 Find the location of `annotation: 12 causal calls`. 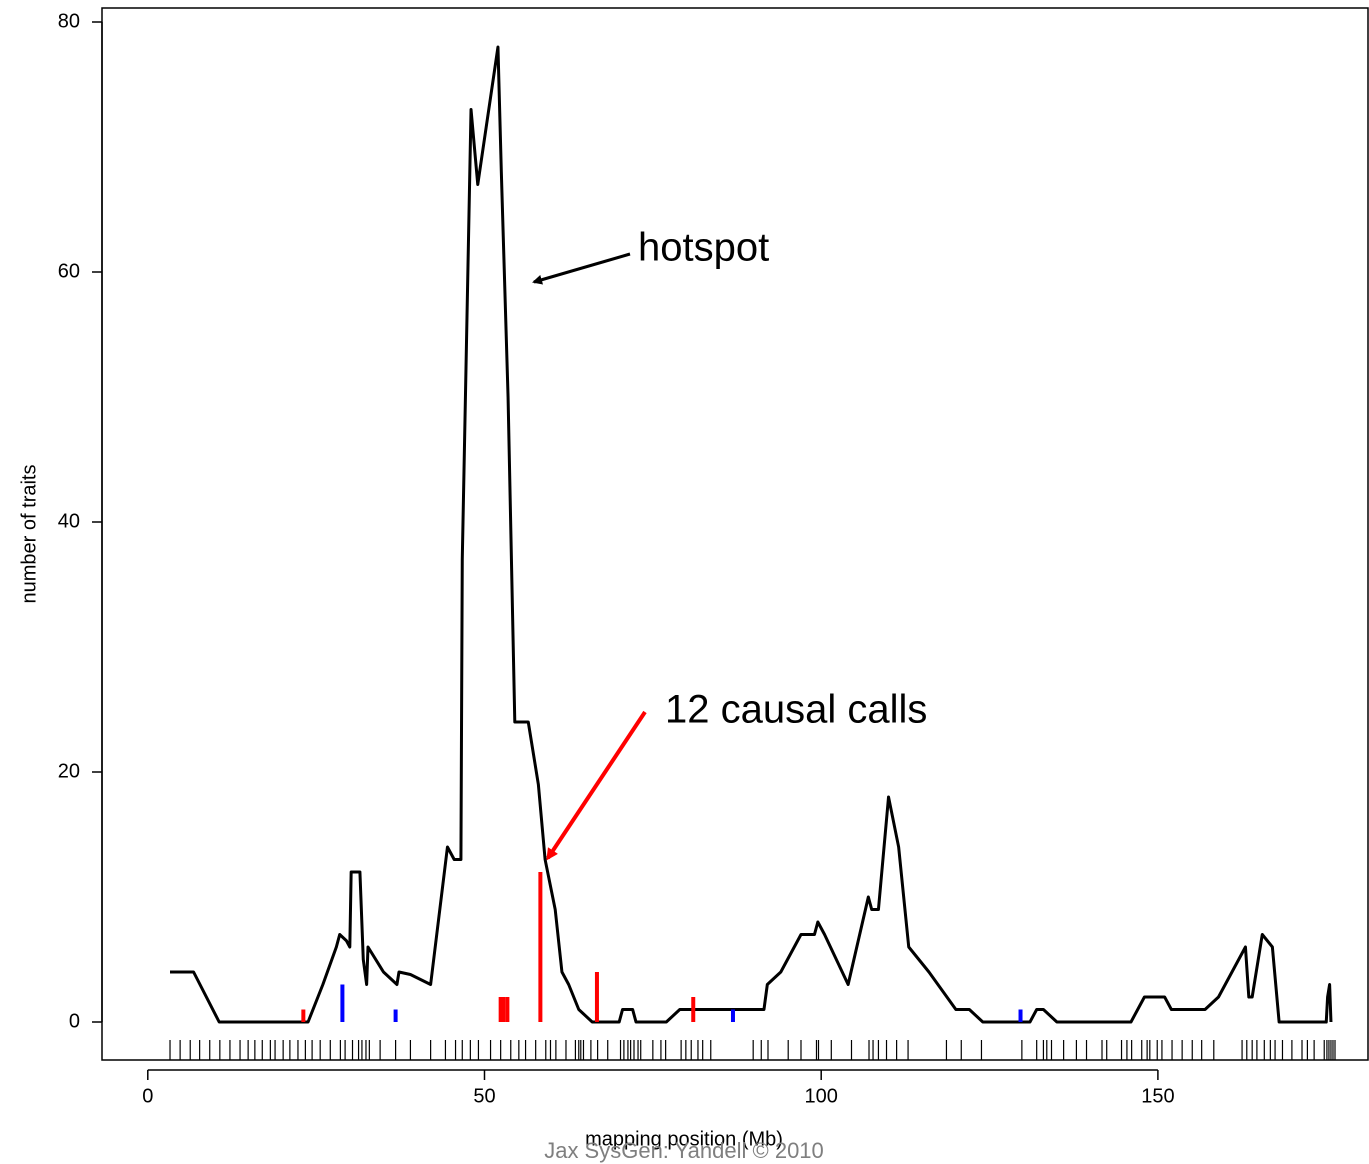

annotation: 12 causal calls is located at coordinates (796, 710).